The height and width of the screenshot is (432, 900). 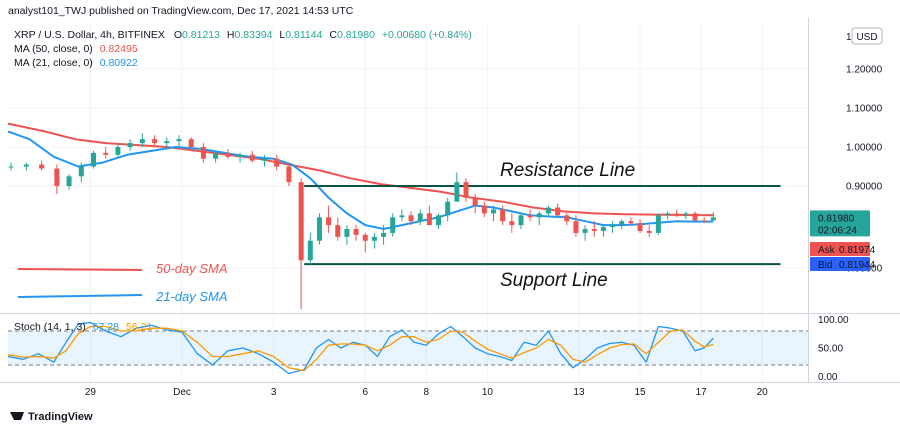 What do you see at coordinates (303, 35) in the screenshot?
I see `low-value: 0.81144` at bounding box center [303, 35].